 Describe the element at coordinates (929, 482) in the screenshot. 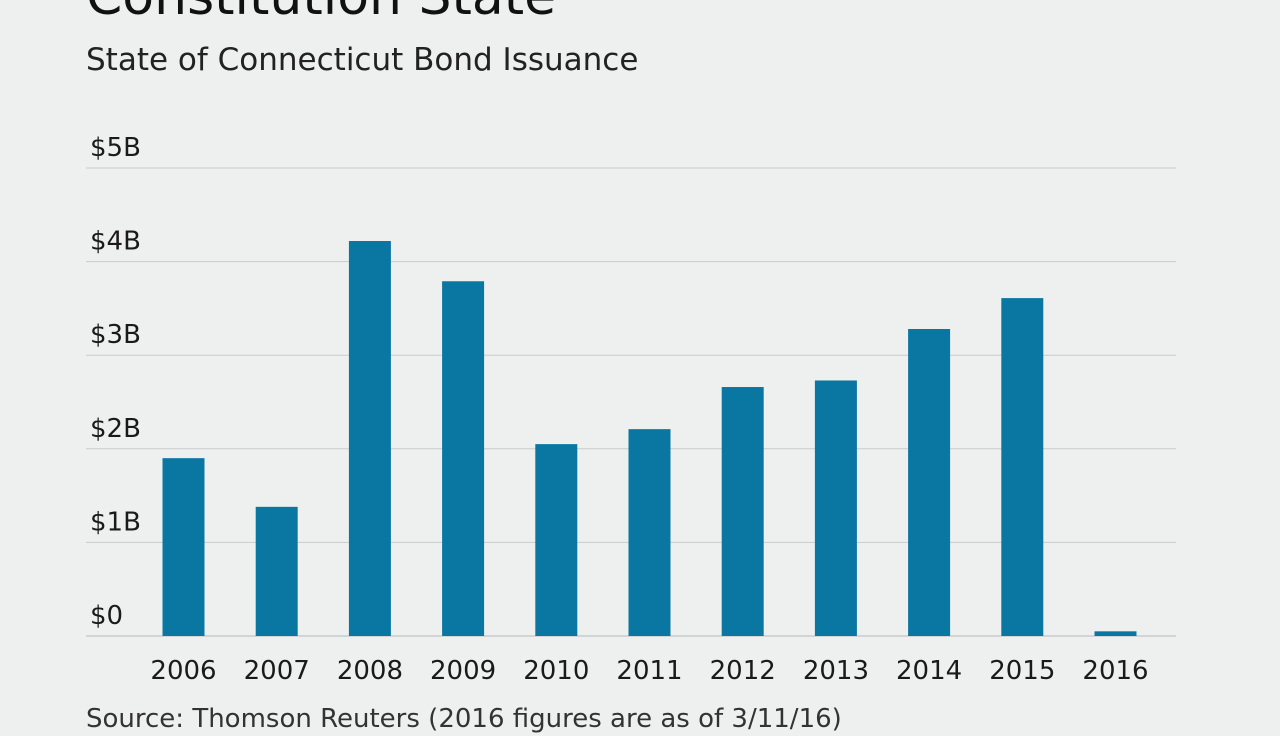

I see `bar-2014` at that location.